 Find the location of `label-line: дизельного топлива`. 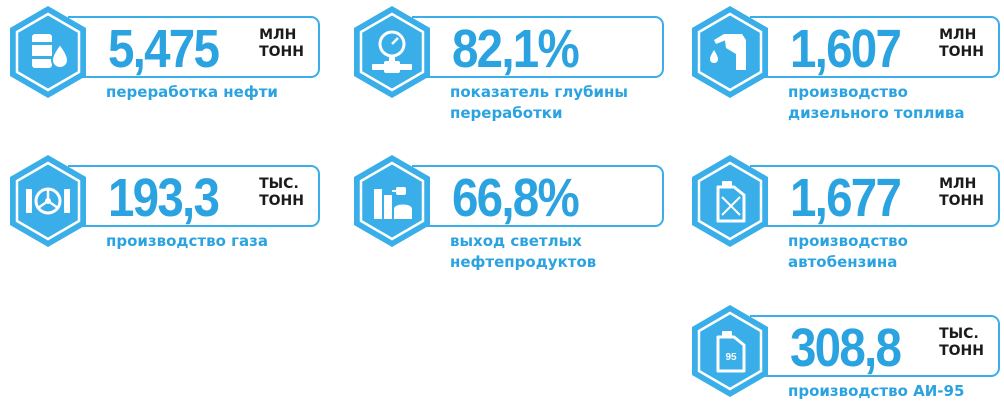

label-line: дизельного топлива is located at coordinates (876, 113).